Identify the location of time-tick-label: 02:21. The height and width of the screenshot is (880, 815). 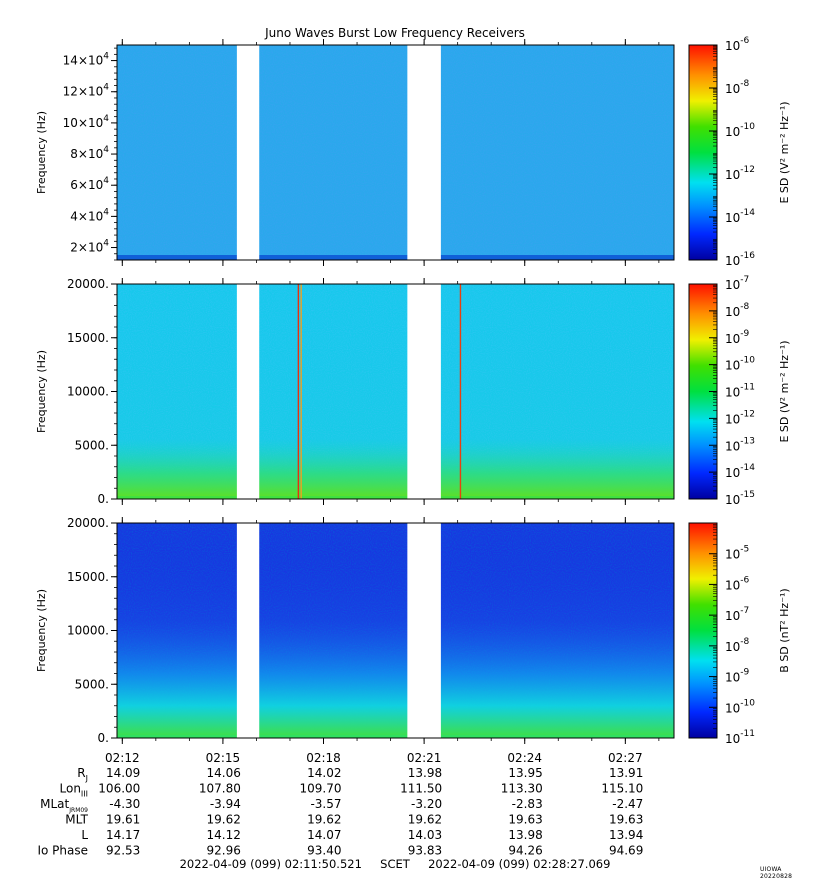
(424, 758).